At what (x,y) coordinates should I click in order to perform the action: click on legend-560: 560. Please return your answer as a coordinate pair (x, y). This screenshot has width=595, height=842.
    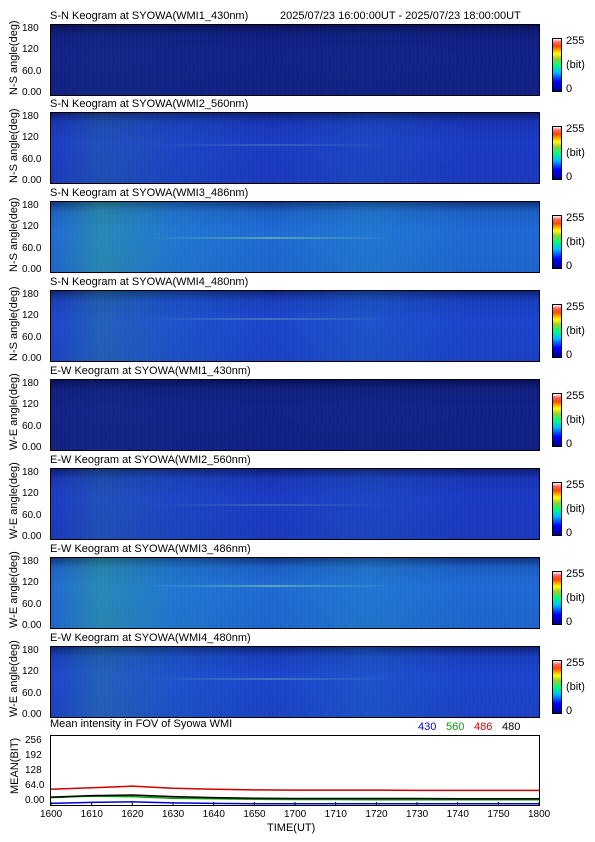
    Looking at the image, I should click on (455, 727).